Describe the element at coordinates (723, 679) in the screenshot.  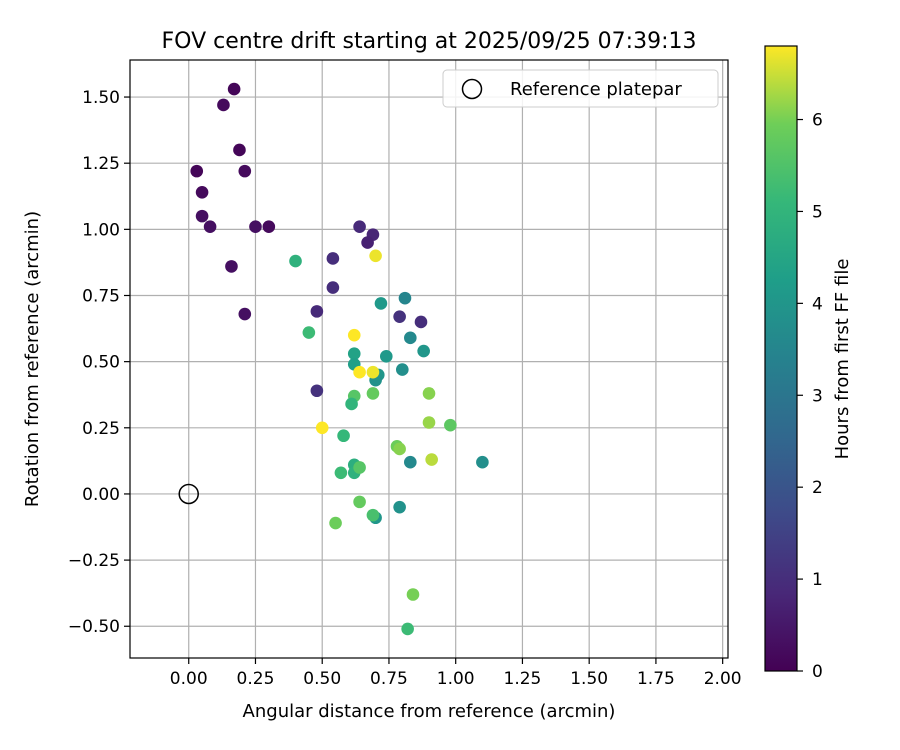
I see `x-tick-label: 2.00` at that location.